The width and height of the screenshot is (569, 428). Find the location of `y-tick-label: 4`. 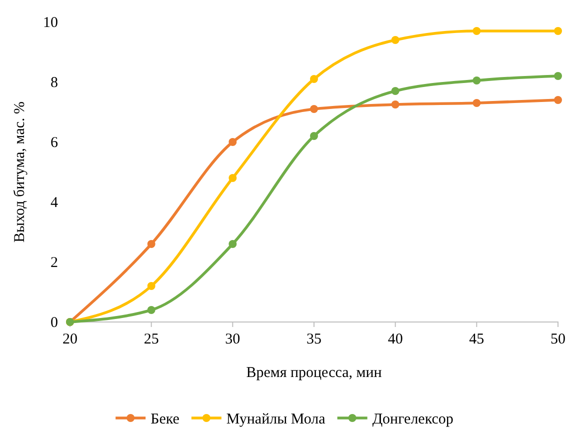

y-tick-label: 4 is located at coordinates (54, 202).